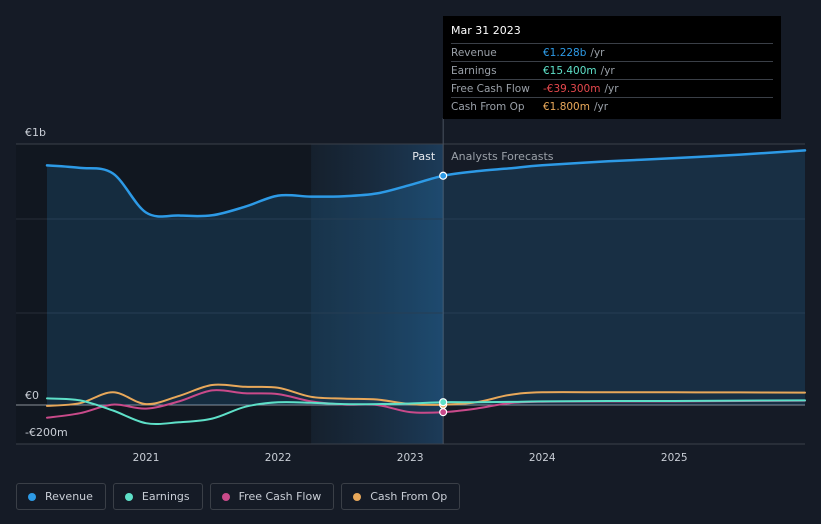  What do you see at coordinates (426, 395) in the screenshot?
I see `cash-from-op-line` at bounding box center [426, 395].